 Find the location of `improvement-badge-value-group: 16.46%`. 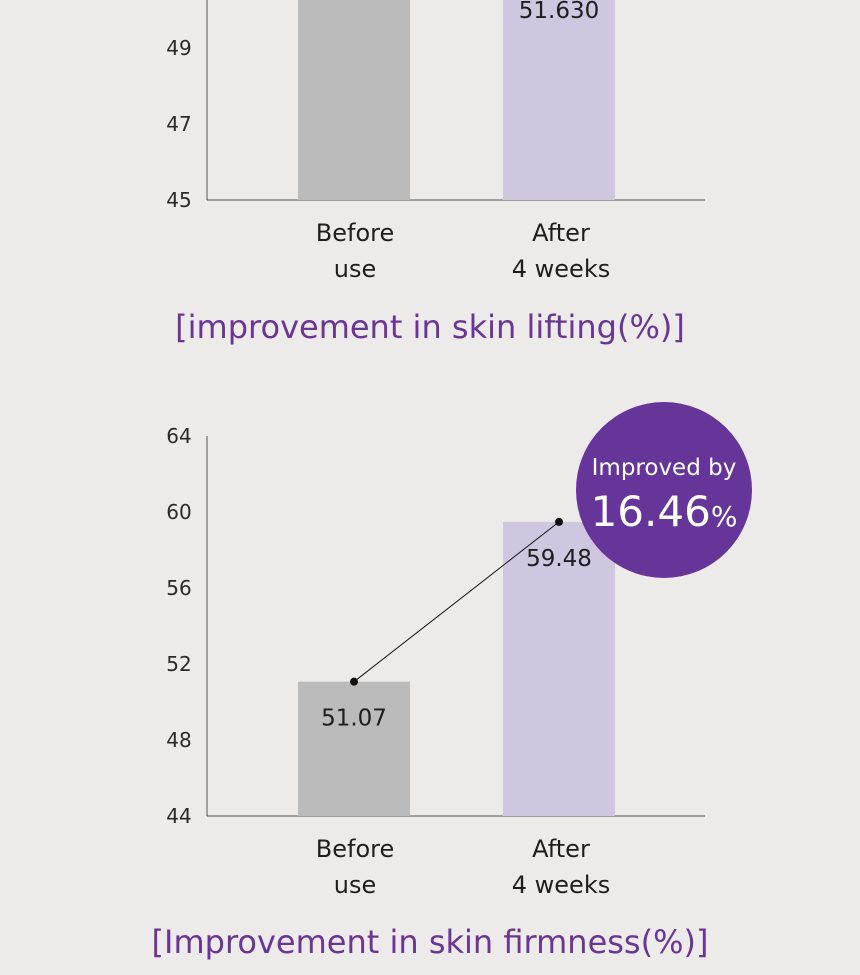

improvement-badge-value-group: 16.46% is located at coordinates (664, 511).